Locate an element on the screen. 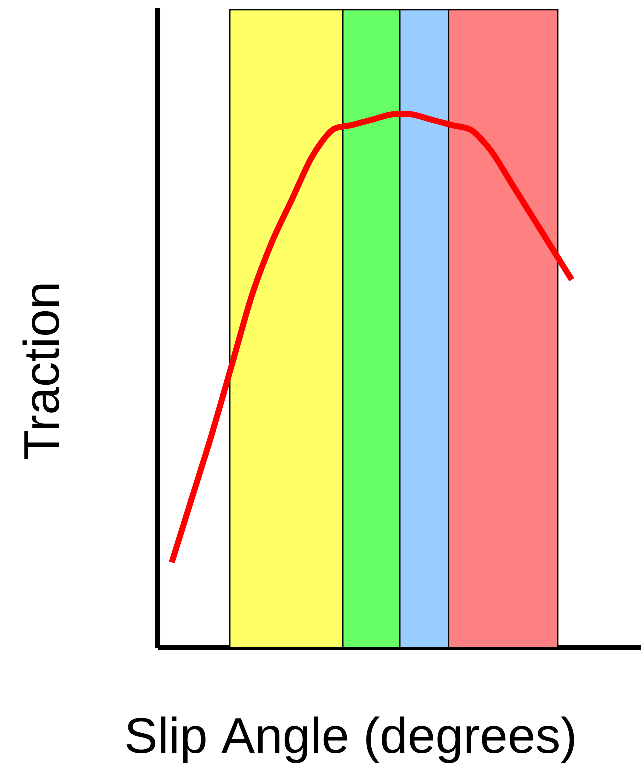  x-axis-title: Slip Angle (degrees) is located at coordinates (350, 740).